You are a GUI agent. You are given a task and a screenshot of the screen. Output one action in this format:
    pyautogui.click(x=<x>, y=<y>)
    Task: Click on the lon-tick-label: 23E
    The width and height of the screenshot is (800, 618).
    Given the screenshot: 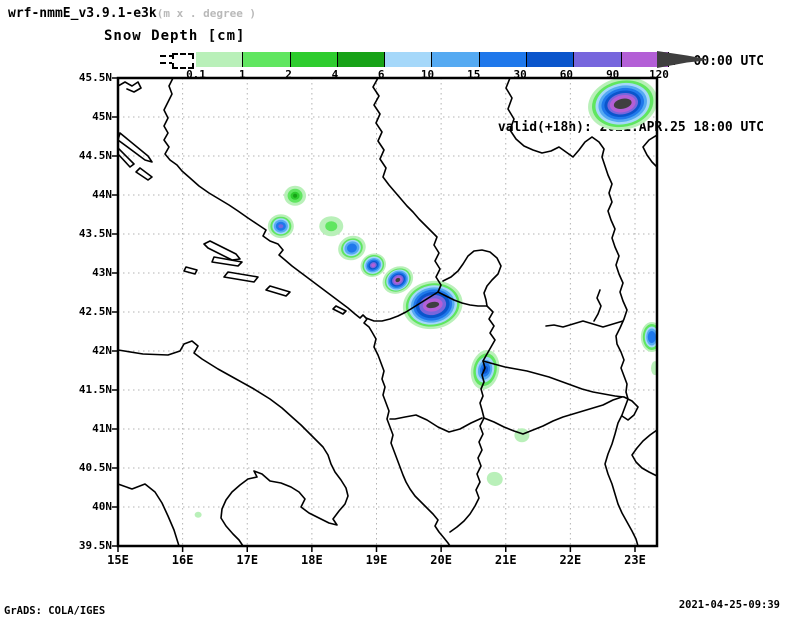 What is the action you would take?
    pyautogui.click(x=635, y=560)
    